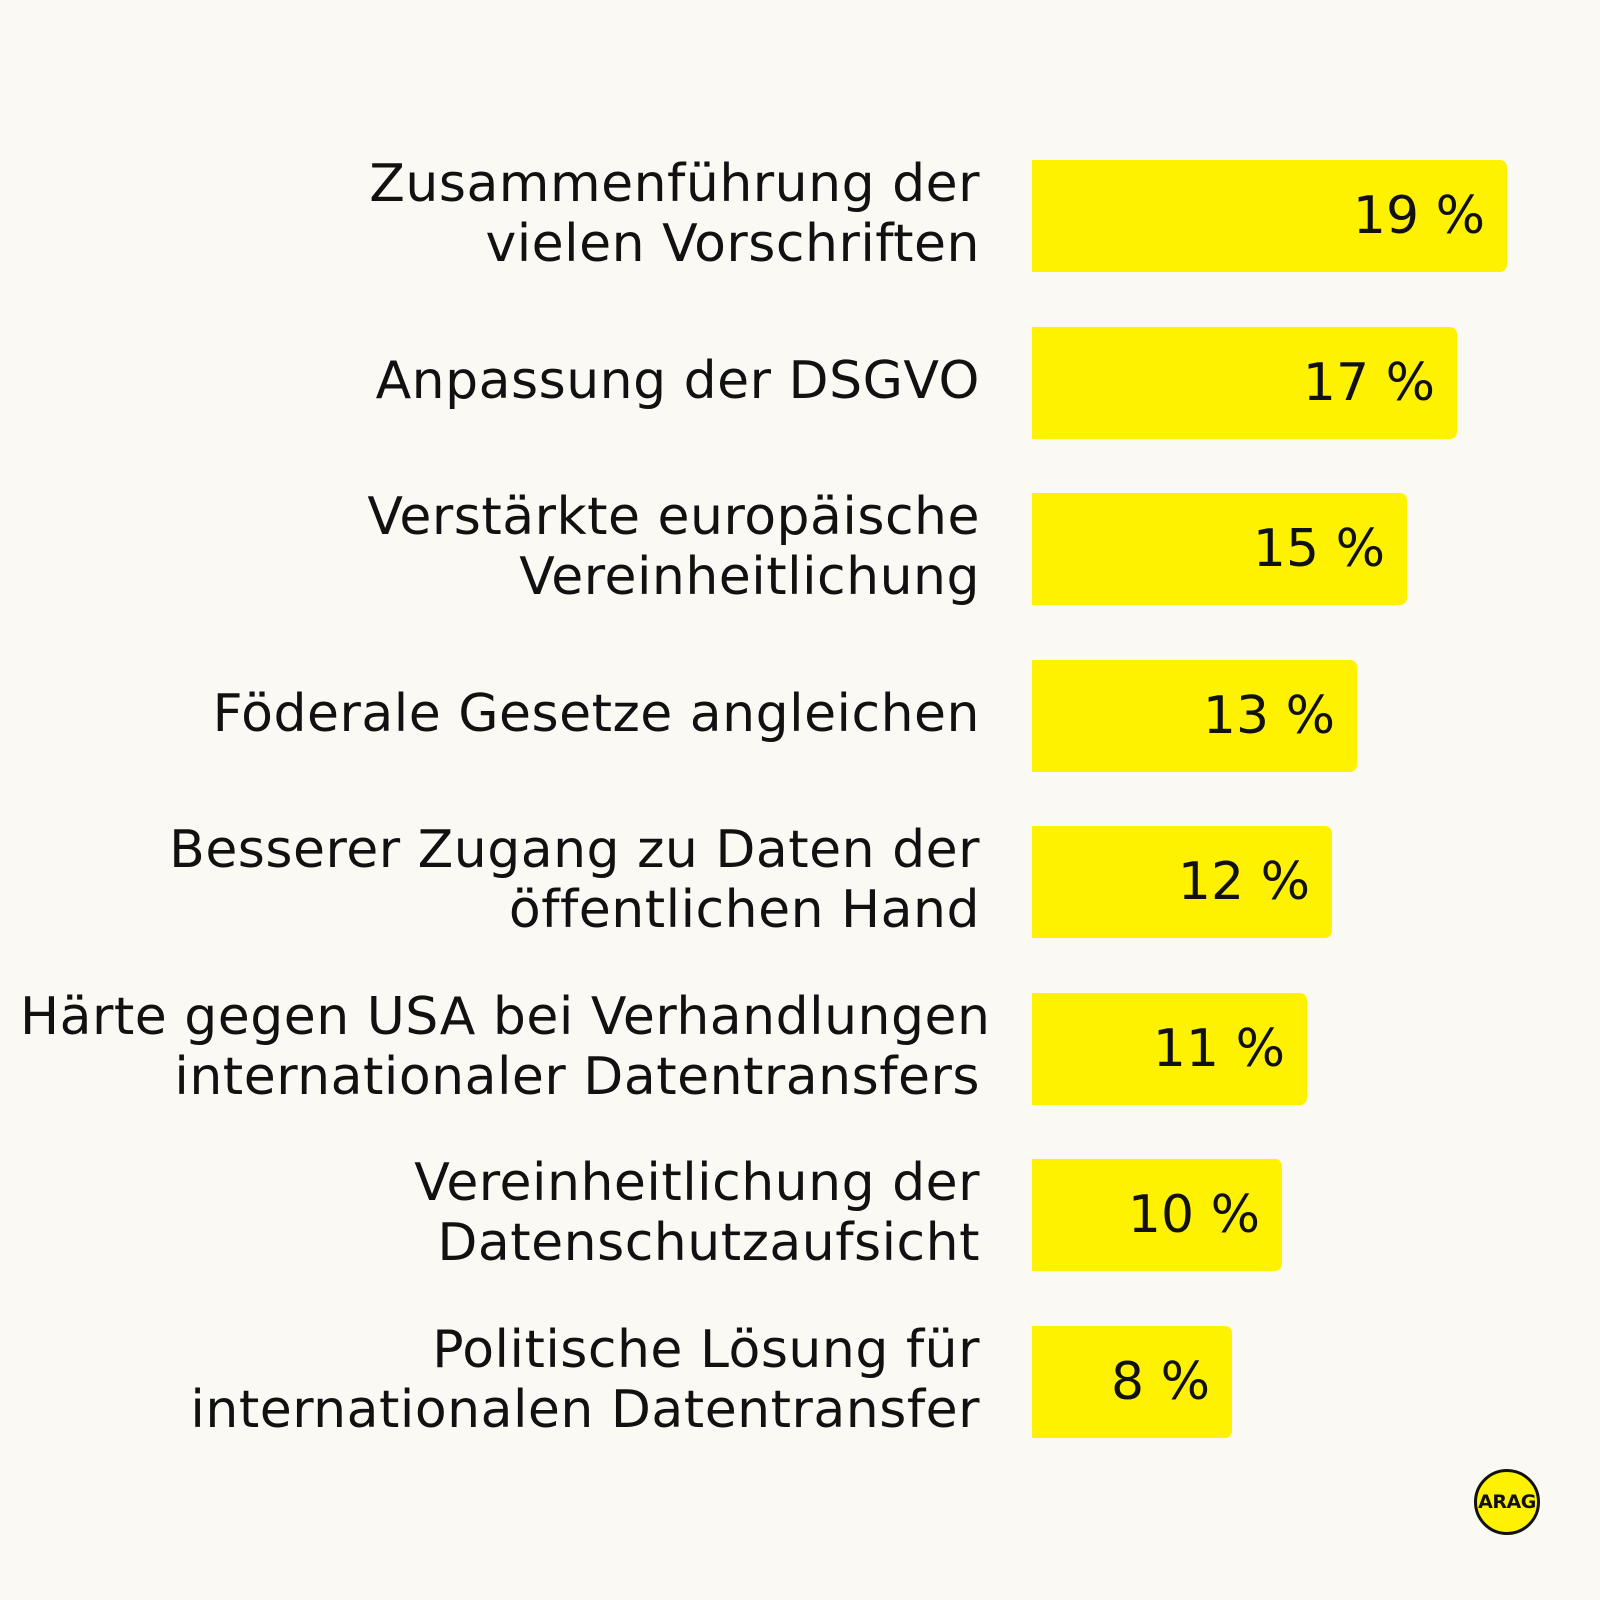  I want to click on category-label-line: Anpassung der DSGVO, so click(677, 381).